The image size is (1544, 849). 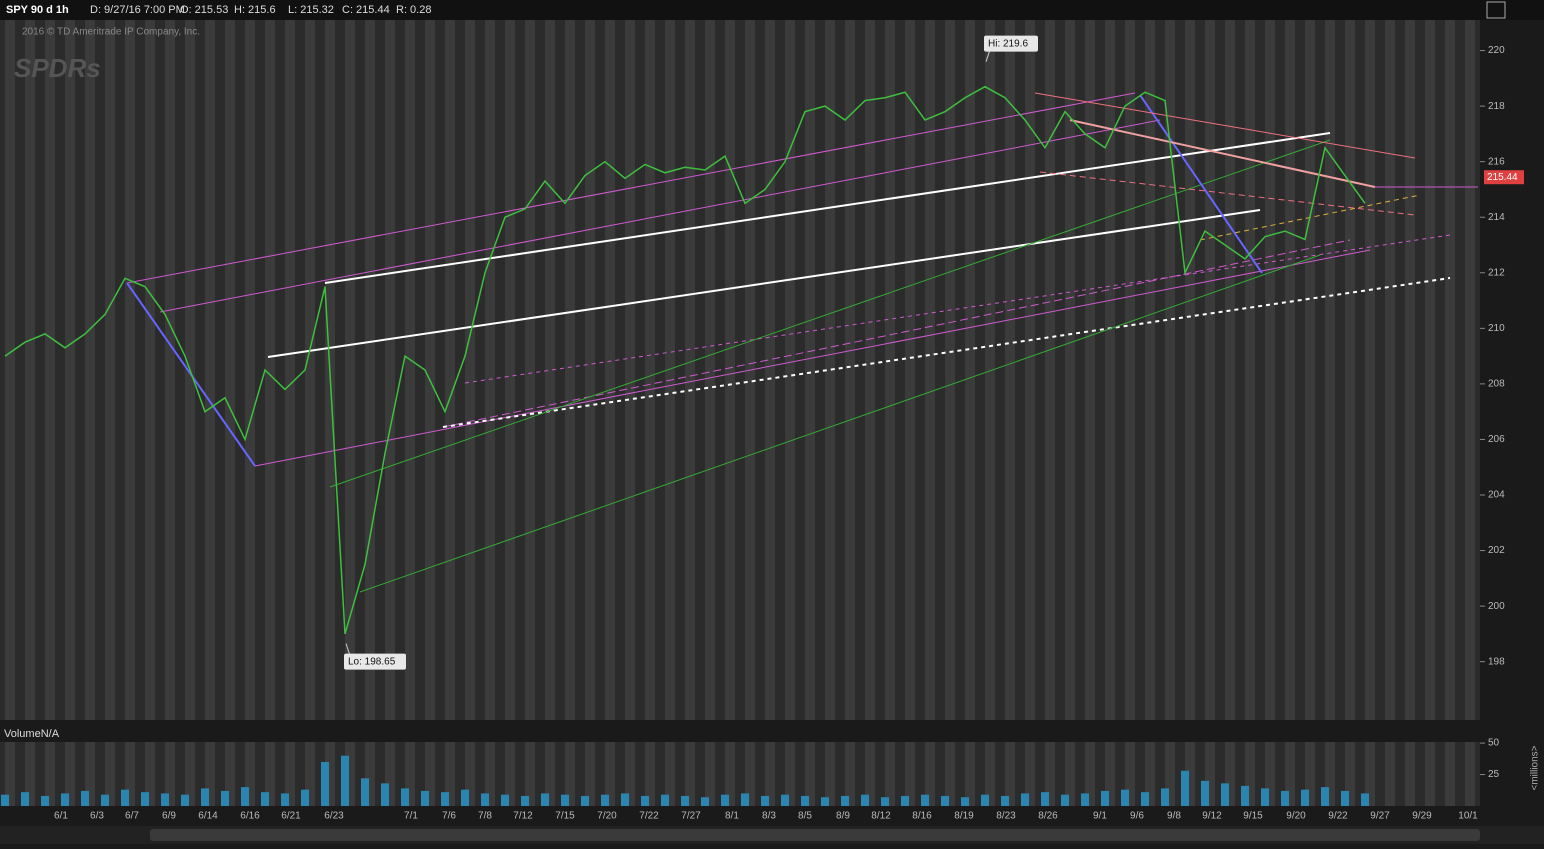 I want to click on x-tick-label: 9/6, so click(x=1137, y=816).